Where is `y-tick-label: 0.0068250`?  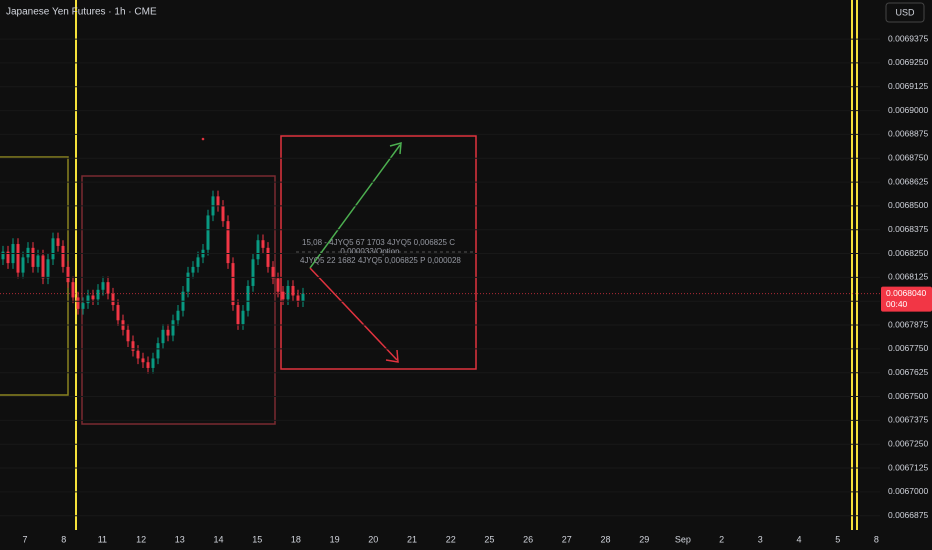 y-tick-label: 0.0068250 is located at coordinates (908, 253).